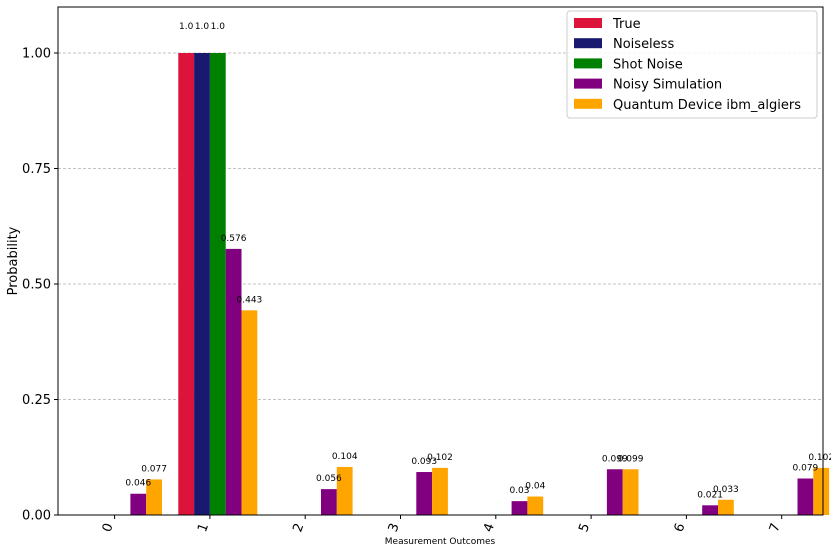 The height and width of the screenshot is (552, 831). Describe the element at coordinates (394, 527) in the screenshot. I see `x-tick-label: 3` at that location.